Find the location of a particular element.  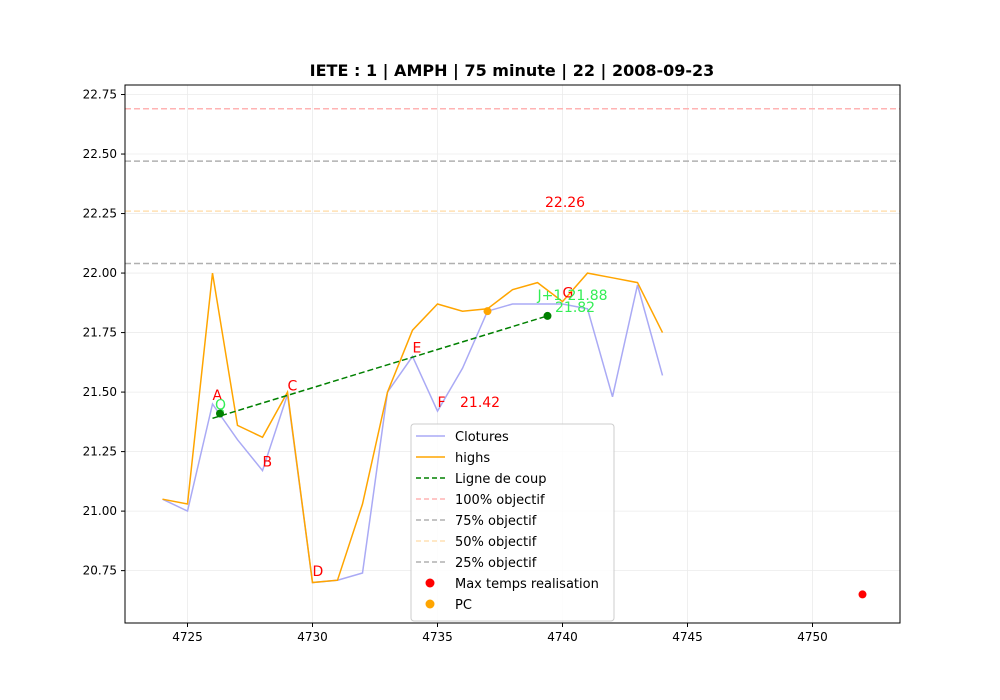

y-tick-label: 22.00 is located at coordinates (100, 273).